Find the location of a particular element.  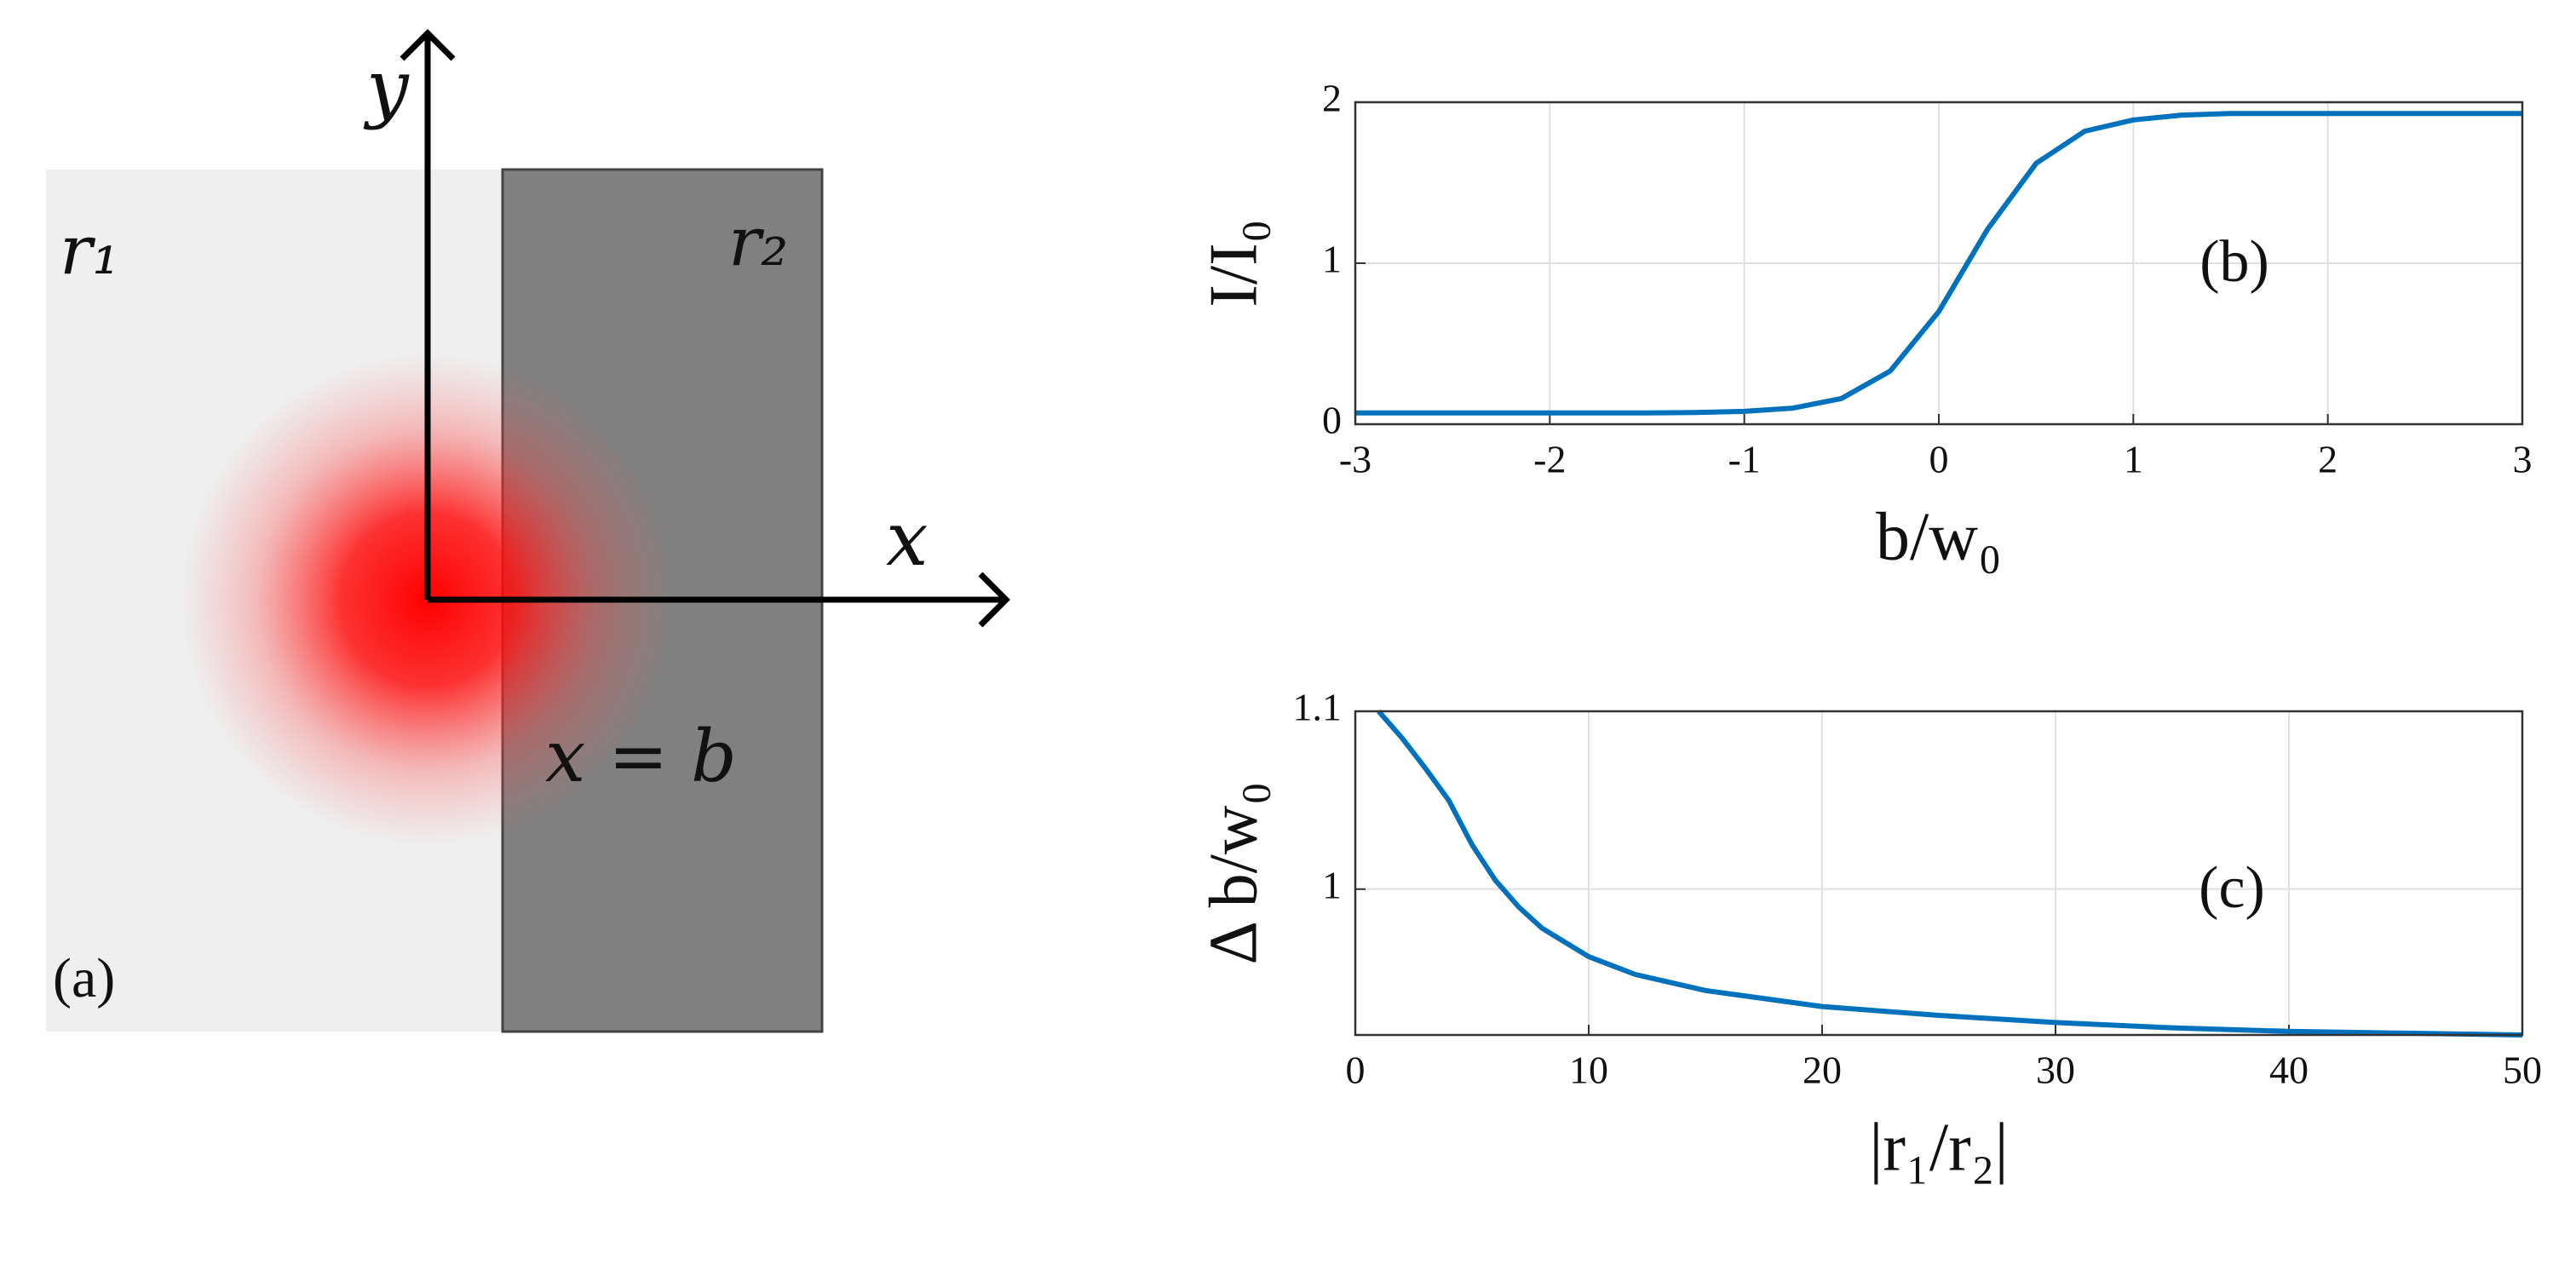

y-tick-label: 0 is located at coordinates (1332, 420).